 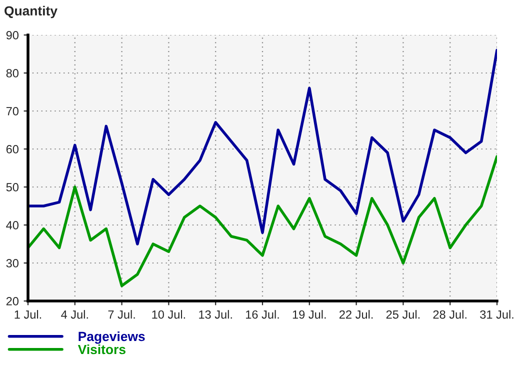 I want to click on y-tick-label: 50, so click(x=12, y=187).